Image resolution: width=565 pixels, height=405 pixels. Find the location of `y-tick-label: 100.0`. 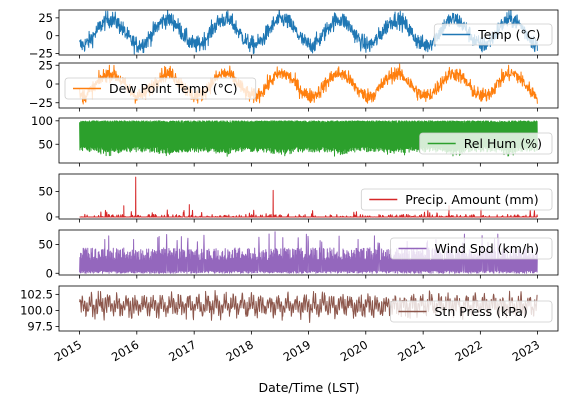

y-tick-label: 100.0 is located at coordinates (36, 310).